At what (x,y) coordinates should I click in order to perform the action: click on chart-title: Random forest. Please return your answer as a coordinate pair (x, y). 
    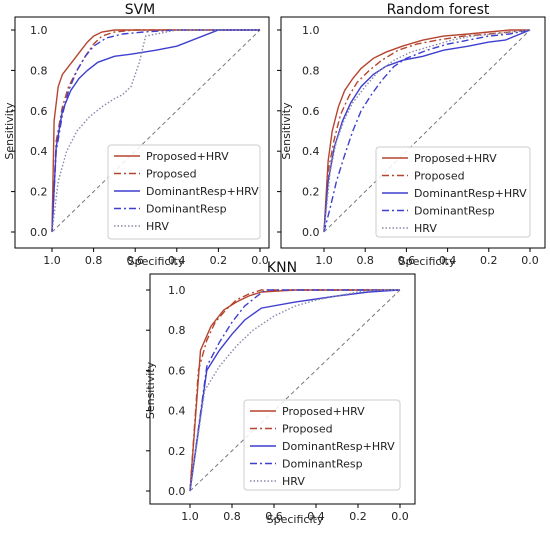
    Looking at the image, I should click on (438, 10).